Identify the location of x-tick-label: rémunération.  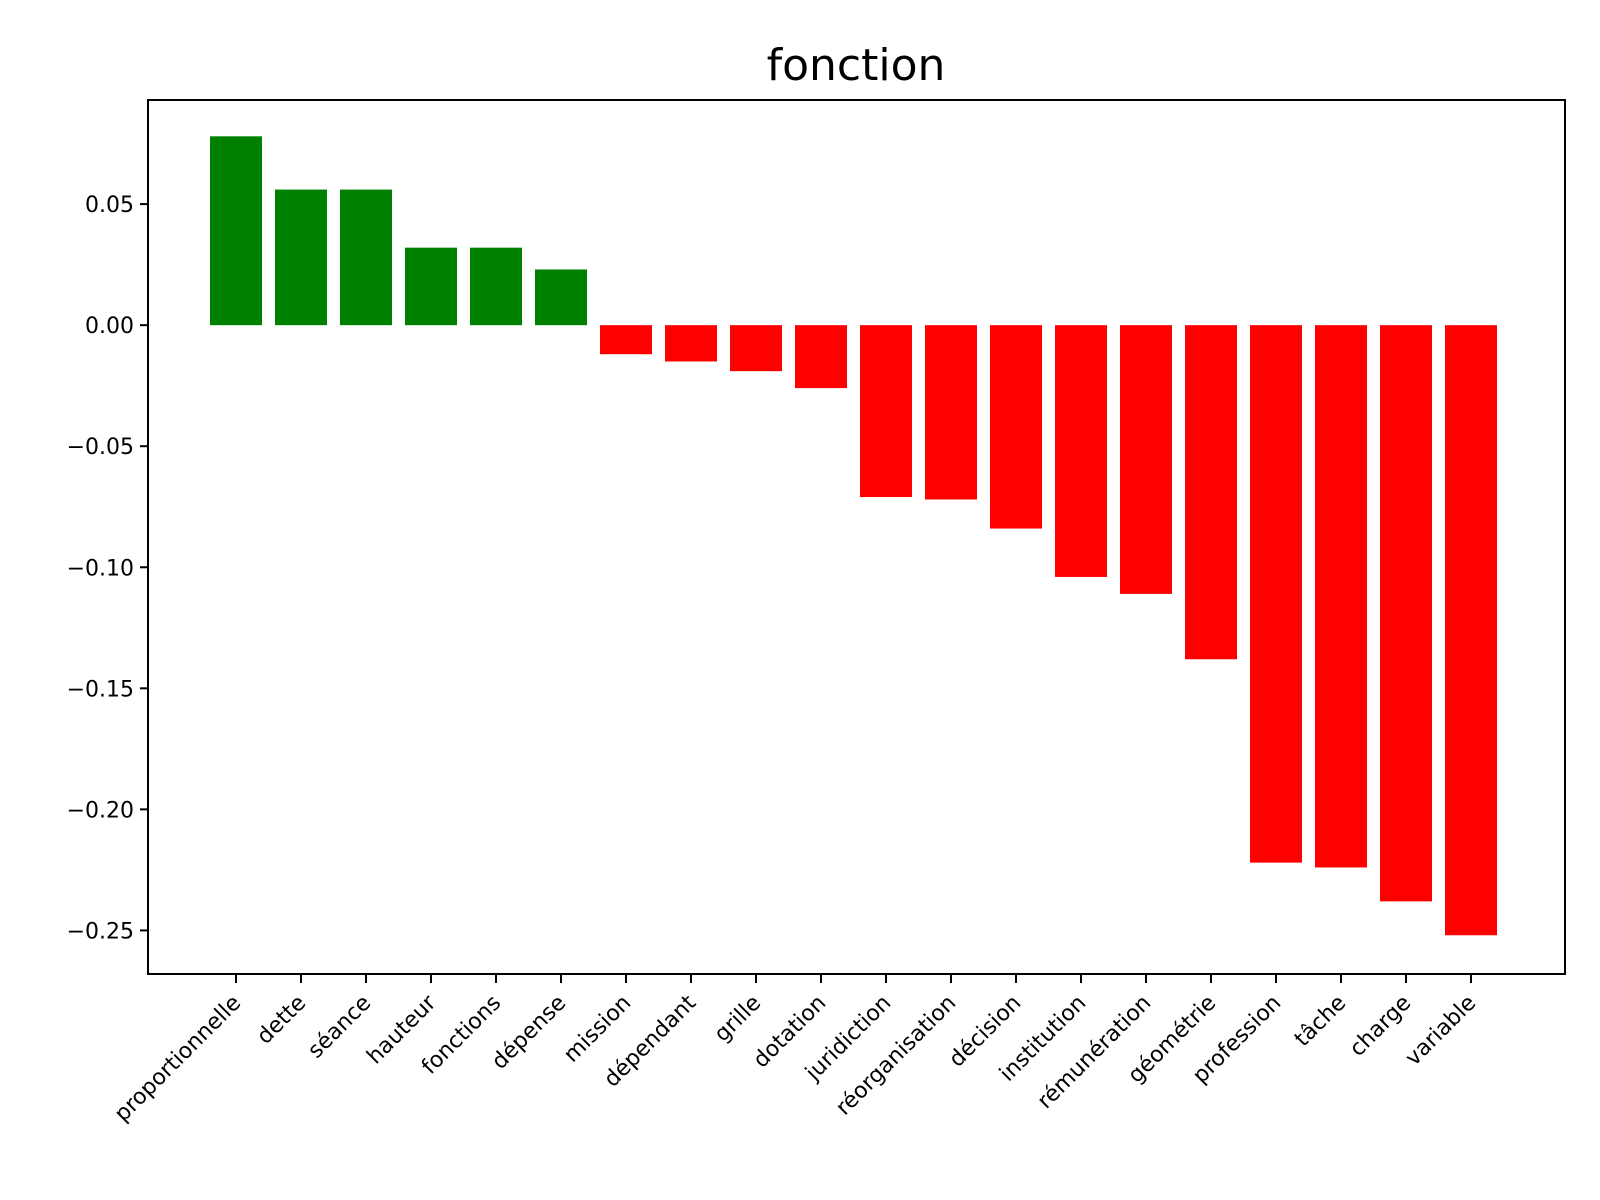
(1094, 1052).